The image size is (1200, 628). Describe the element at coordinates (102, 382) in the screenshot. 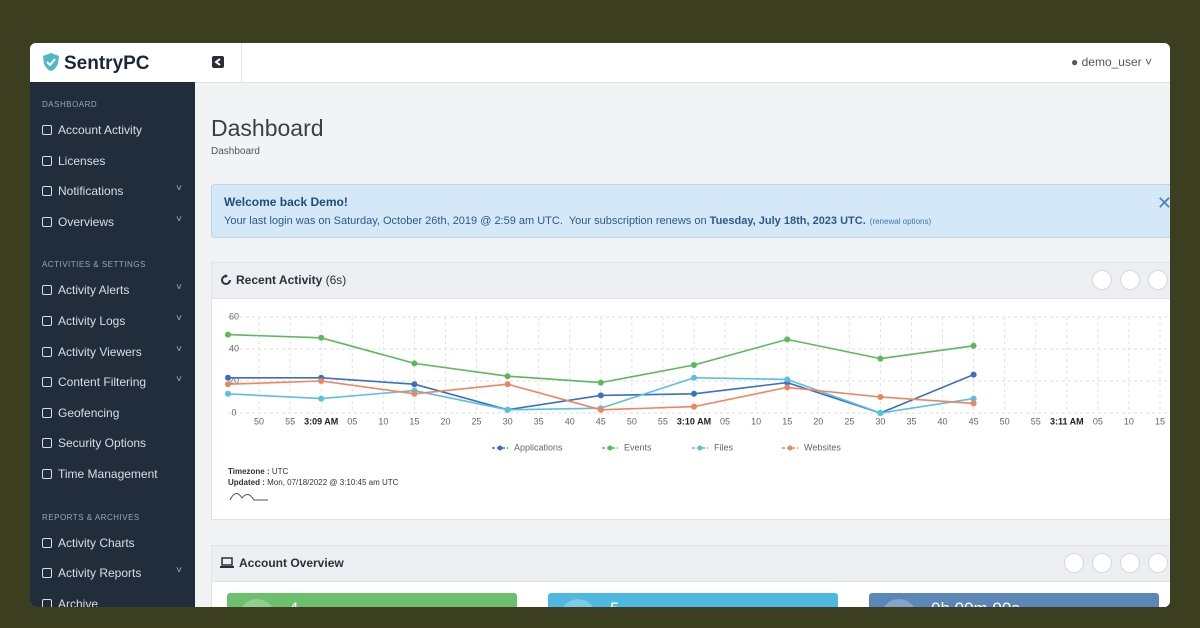

I see `item-label: Content Filtering` at that location.